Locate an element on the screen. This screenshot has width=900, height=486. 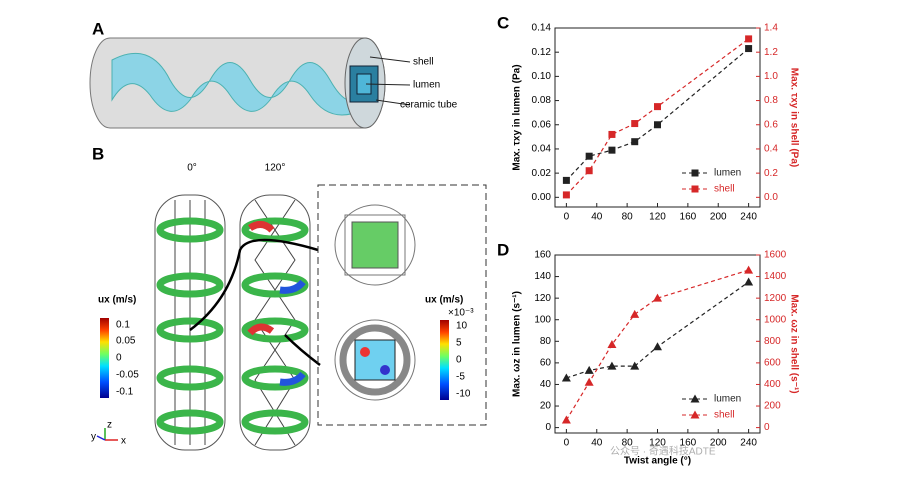
colorbar-scale: ×10⁻³ is located at coordinates (461, 313).